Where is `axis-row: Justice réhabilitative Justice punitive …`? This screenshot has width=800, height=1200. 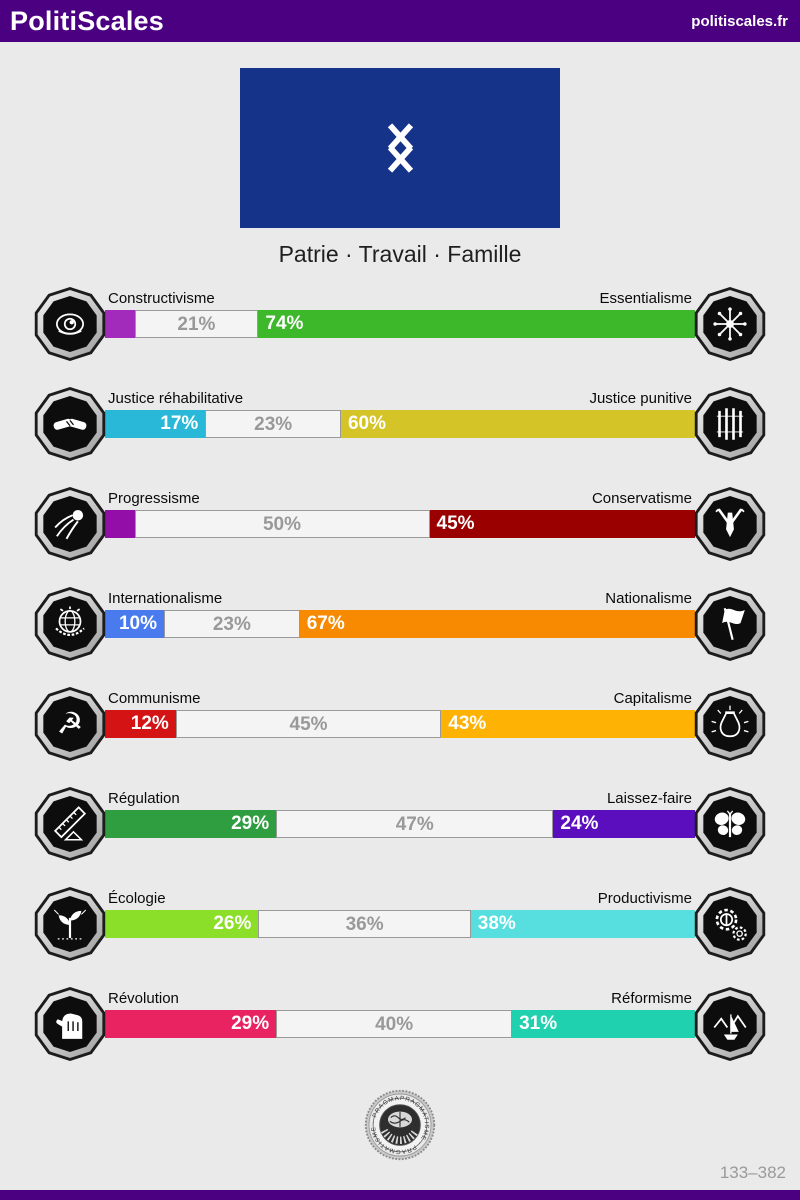
axis-row: Justice réhabilitative Justice punitive … is located at coordinates (400, 433).